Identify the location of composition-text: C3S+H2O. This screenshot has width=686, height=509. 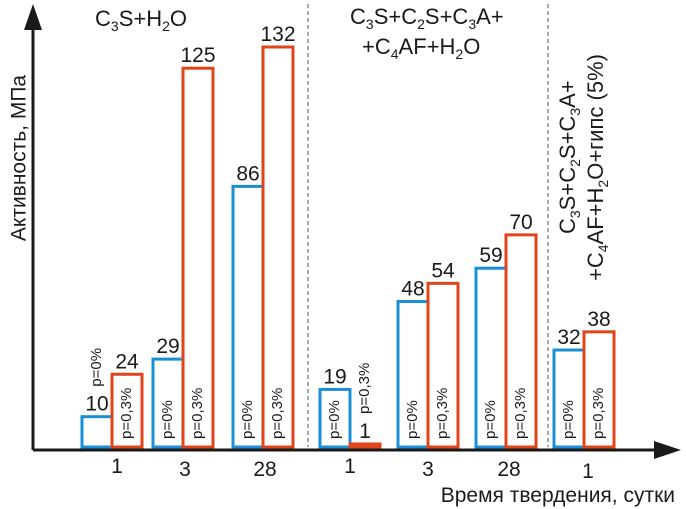
(141, 20).